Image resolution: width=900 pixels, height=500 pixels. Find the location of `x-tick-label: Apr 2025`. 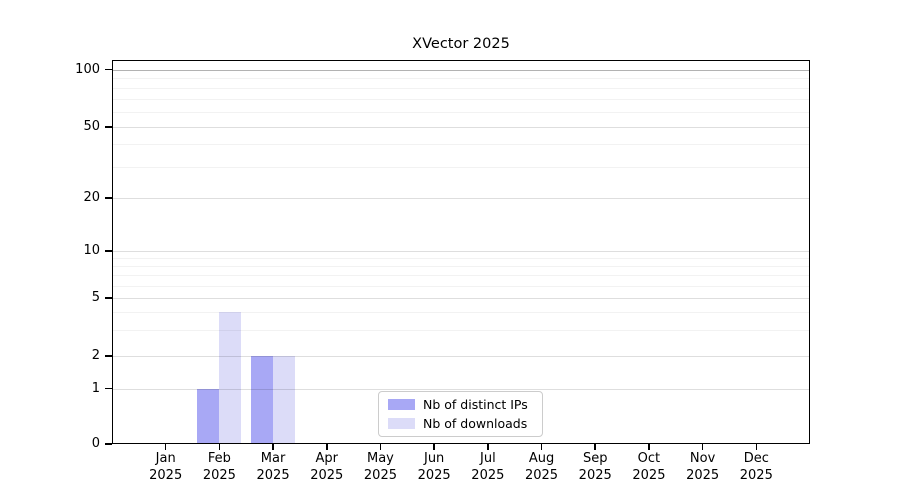

x-tick-label: Apr 2025 is located at coordinates (327, 467).